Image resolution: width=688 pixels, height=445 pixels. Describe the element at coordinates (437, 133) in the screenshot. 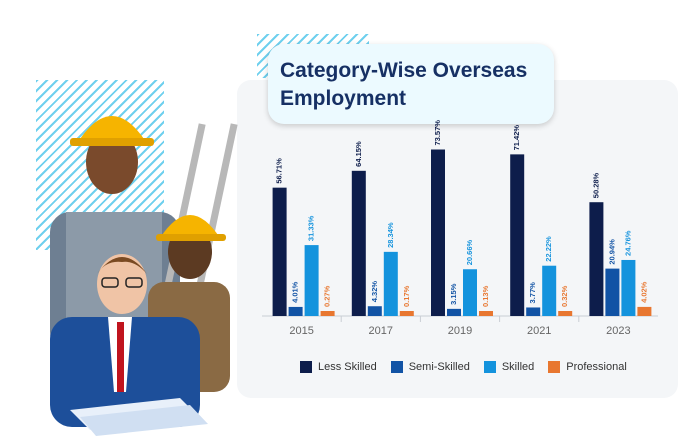

I see `data-label-less-skilled-2019: 73.57%` at that location.